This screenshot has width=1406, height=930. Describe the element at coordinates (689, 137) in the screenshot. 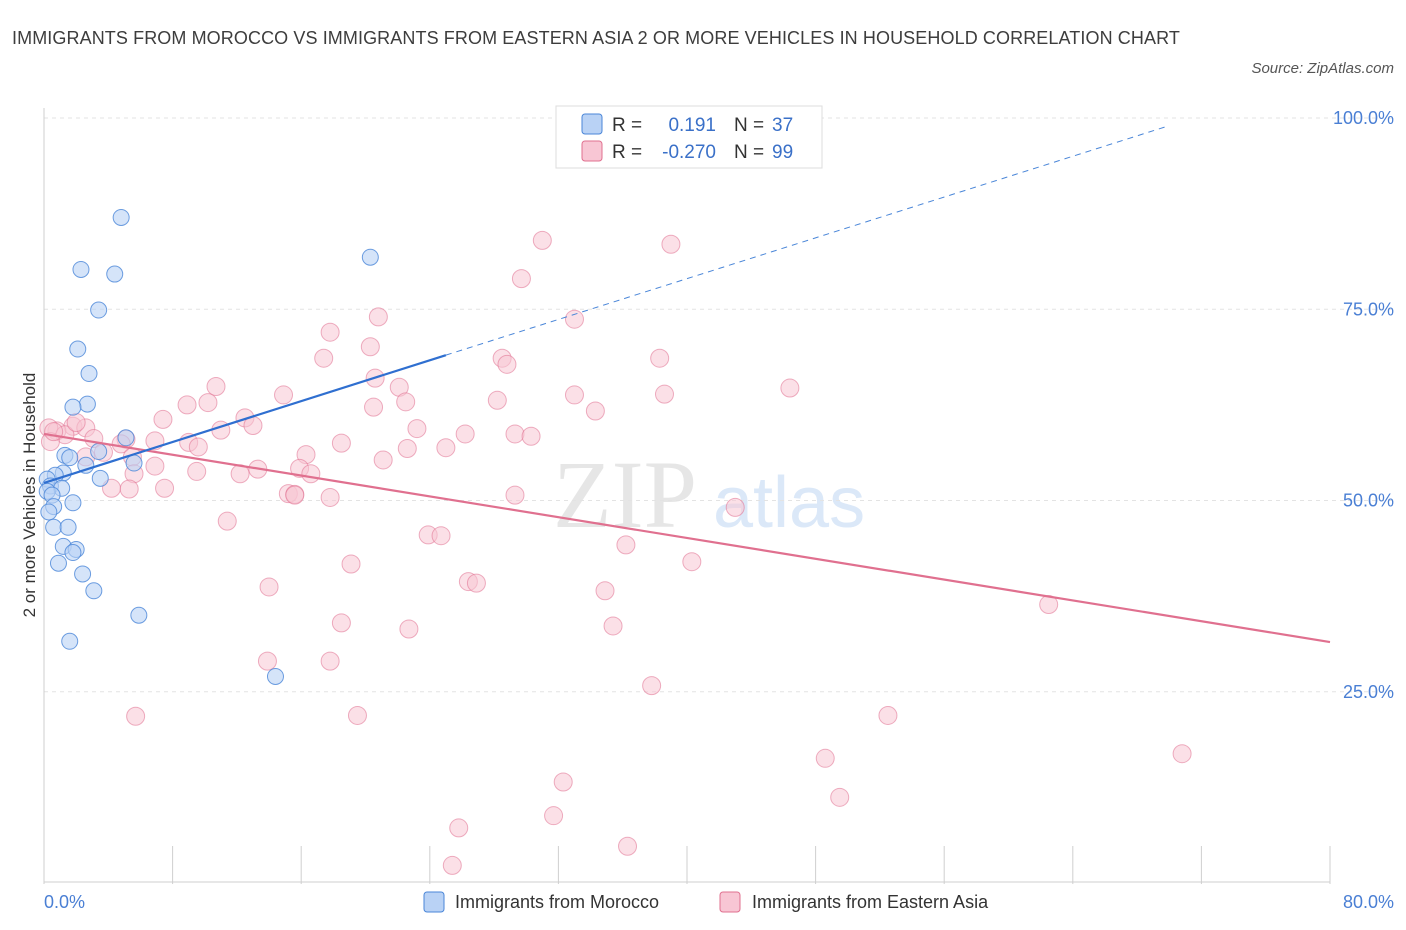

I see `correlation-legend: R = 0.191 N = 37 R = -0.270 N = 99` at that location.